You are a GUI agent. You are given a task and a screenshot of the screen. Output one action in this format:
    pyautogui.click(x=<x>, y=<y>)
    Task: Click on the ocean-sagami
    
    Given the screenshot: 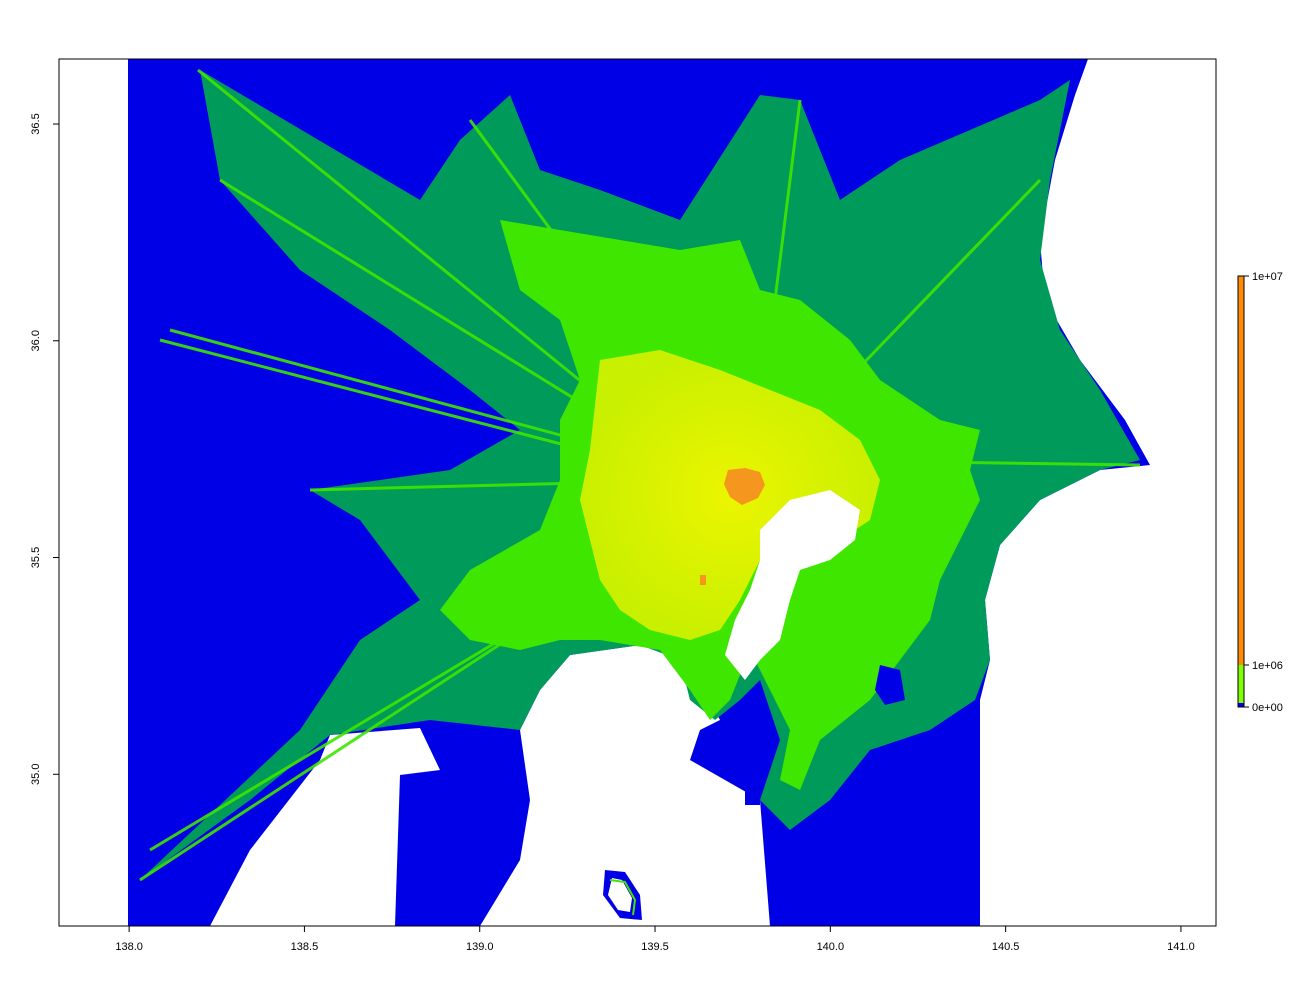 What is the action you would take?
    pyautogui.click(x=625, y=785)
    